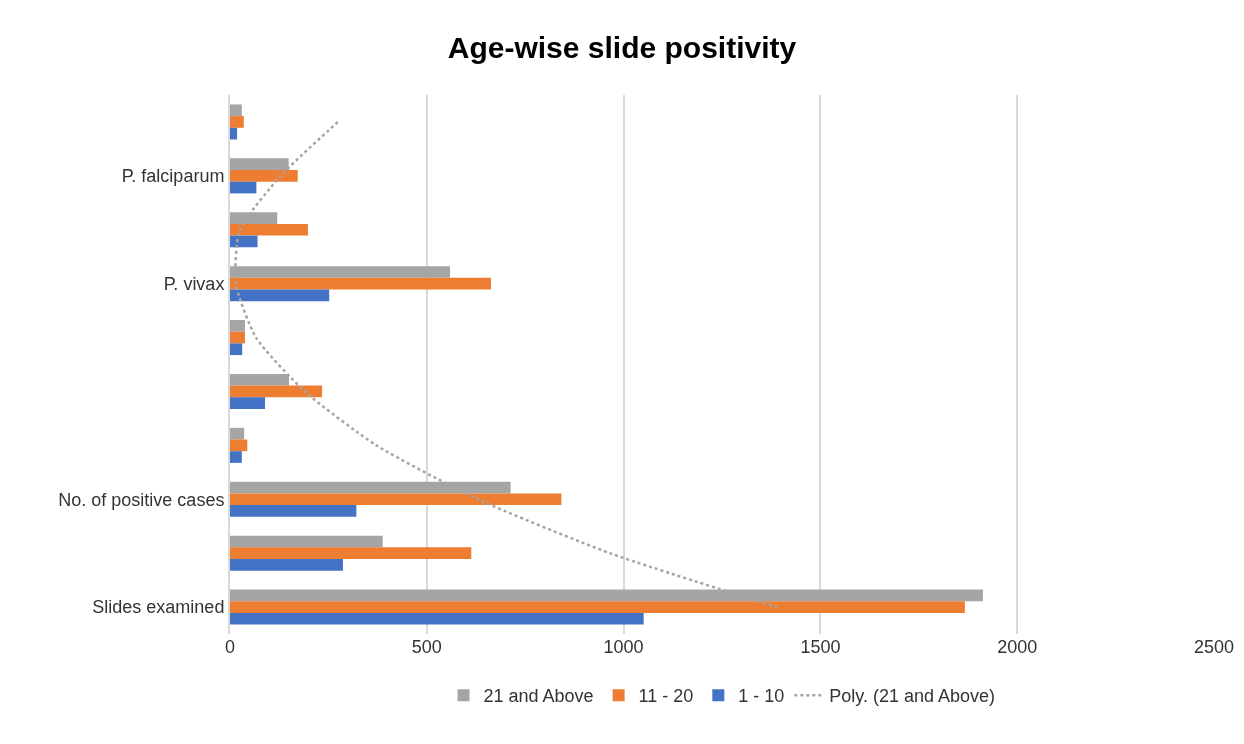 Image resolution: width=1244 pixels, height=744 pixels. What do you see at coordinates (141, 499) in the screenshot?
I see `y-tick-label: No. of positive cases` at bounding box center [141, 499].